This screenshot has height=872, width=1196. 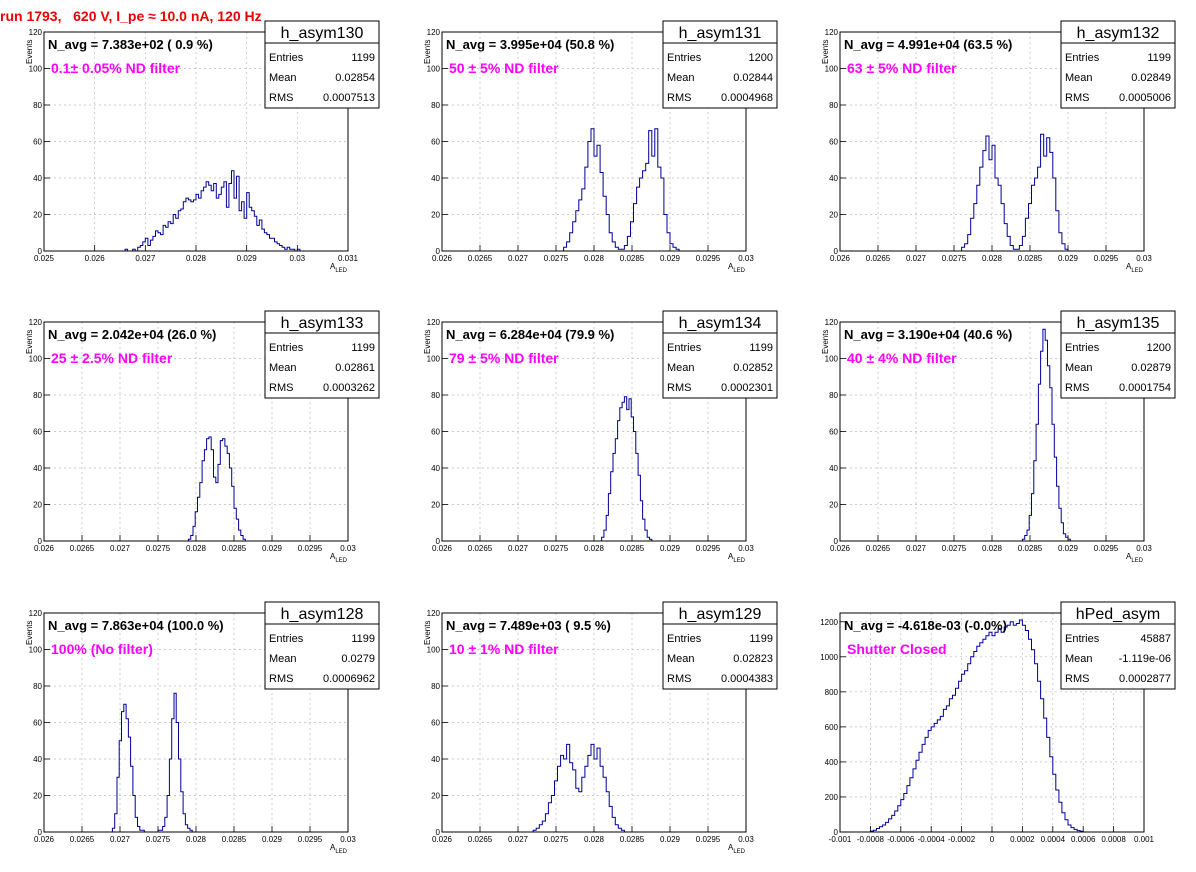 What do you see at coordinates (349, 98) in the screenshot?
I see `stat-value: 0.0007513` at bounding box center [349, 98].